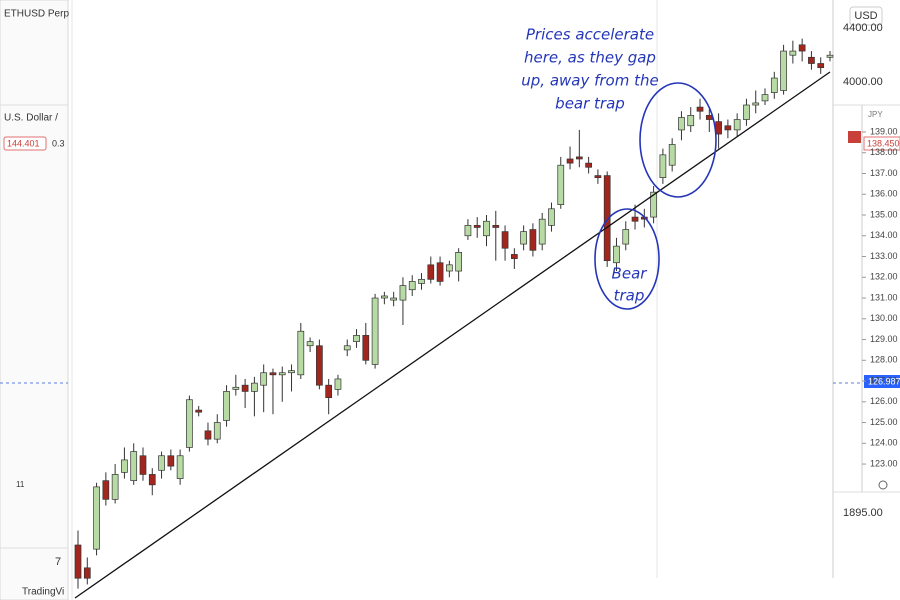  Describe the element at coordinates (25, 143) in the screenshot. I see `price-badge` at that location.